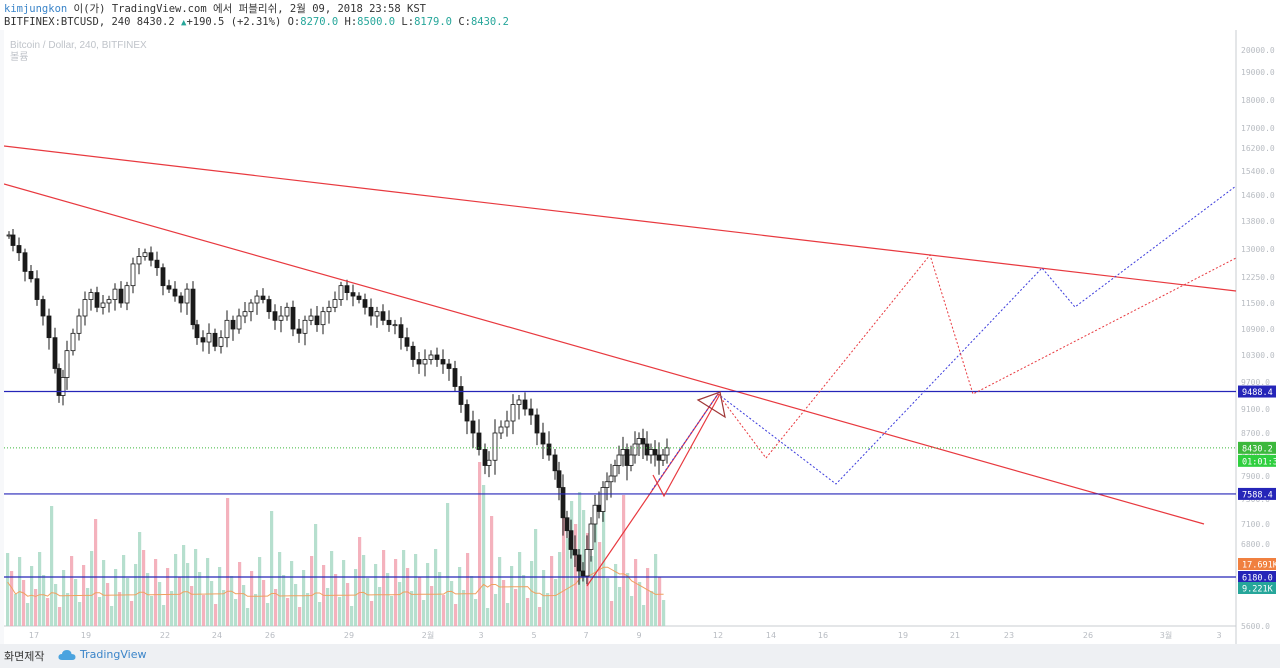  Describe the element at coordinates (67, 655) in the screenshot. I see `tradingview-cloud-icon` at that location.